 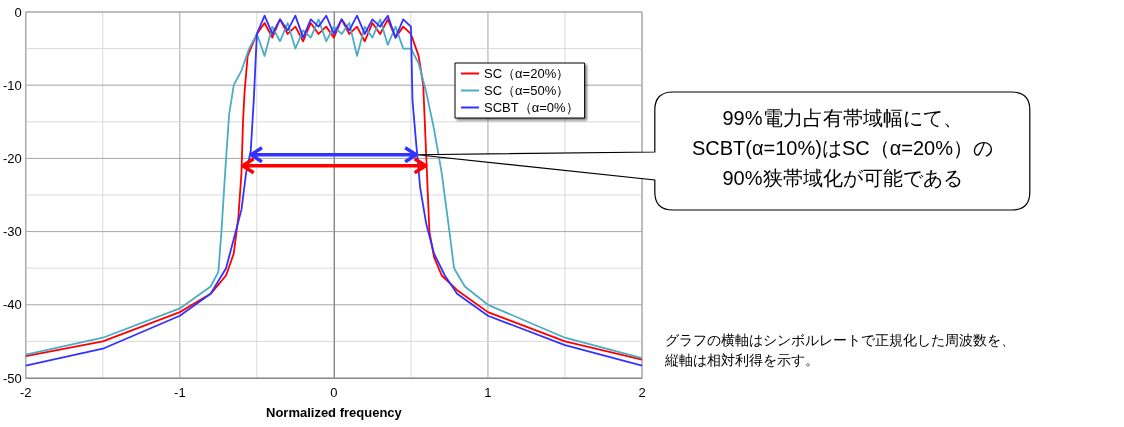 What do you see at coordinates (12, 305) in the screenshot?
I see `y-tick-label: -40` at bounding box center [12, 305].